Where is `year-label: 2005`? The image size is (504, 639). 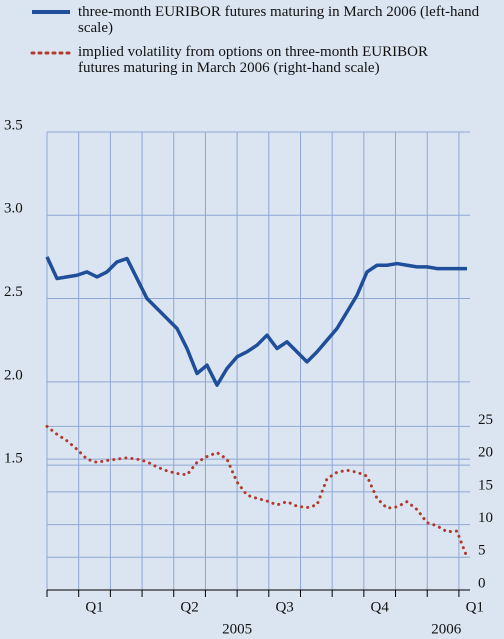
year-label: 2005 is located at coordinates (237, 629).